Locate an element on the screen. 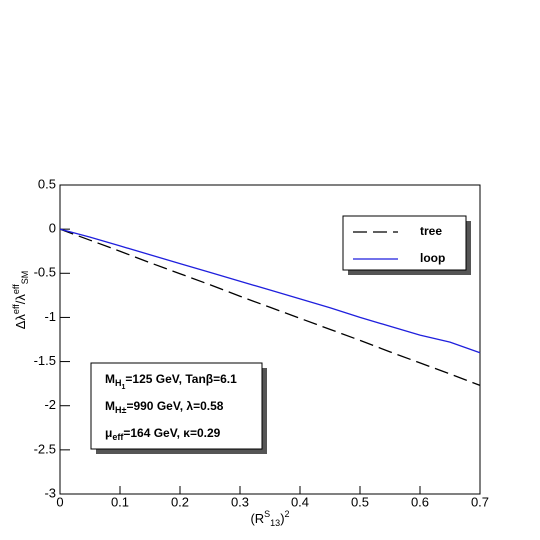  x-tick-label: 0.5 is located at coordinates (360, 501).